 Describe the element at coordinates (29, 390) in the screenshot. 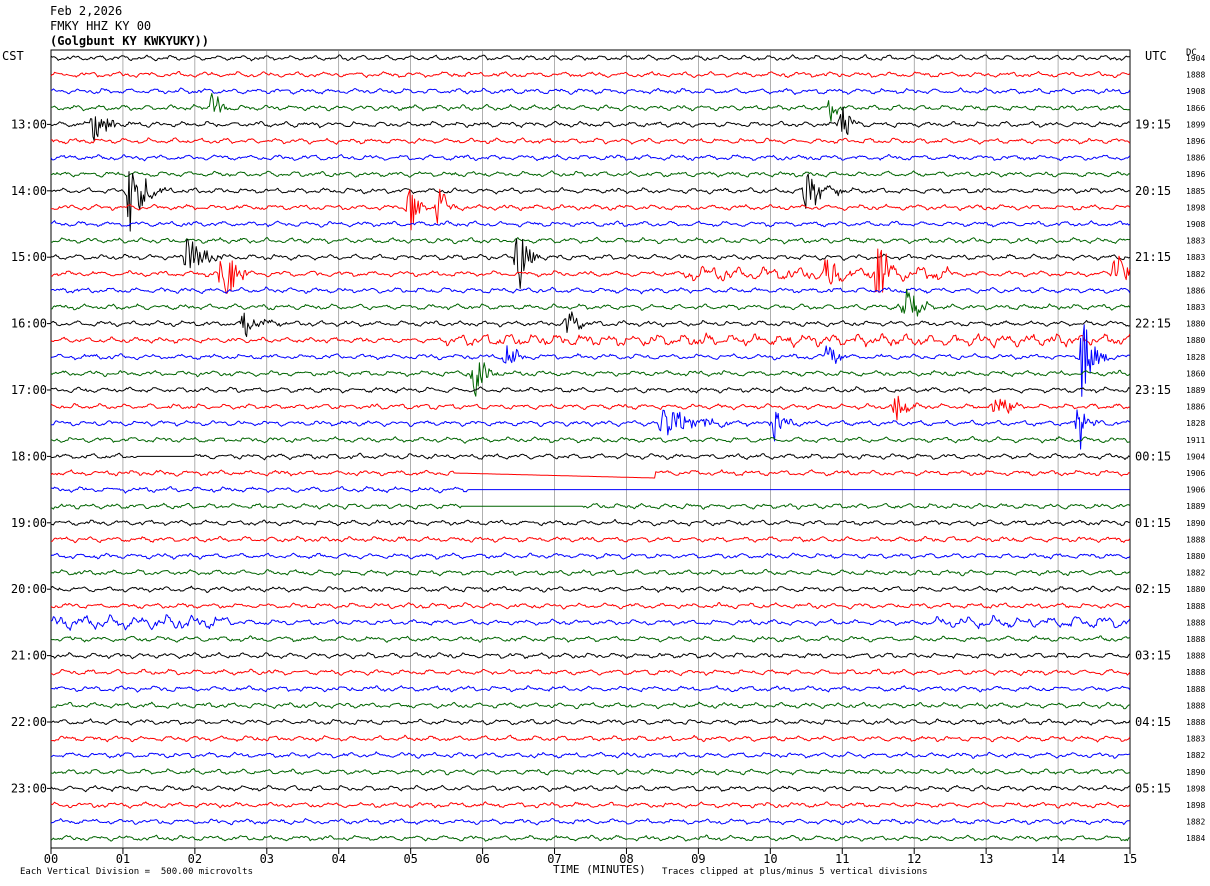

I see `left-time-label: 17:00` at that location.